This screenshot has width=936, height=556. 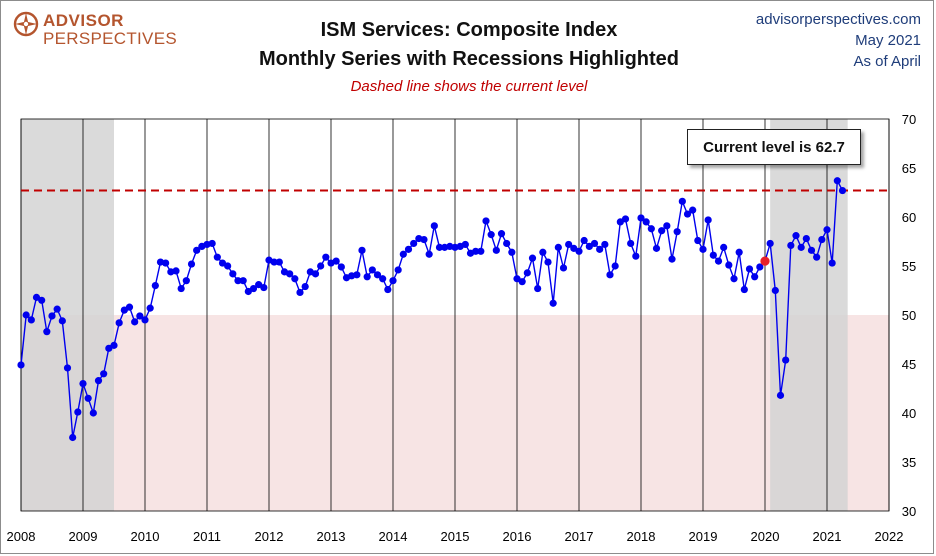 What do you see at coordinates (83, 20) in the screenshot?
I see `logo-text-top: ADVISOR` at bounding box center [83, 20].